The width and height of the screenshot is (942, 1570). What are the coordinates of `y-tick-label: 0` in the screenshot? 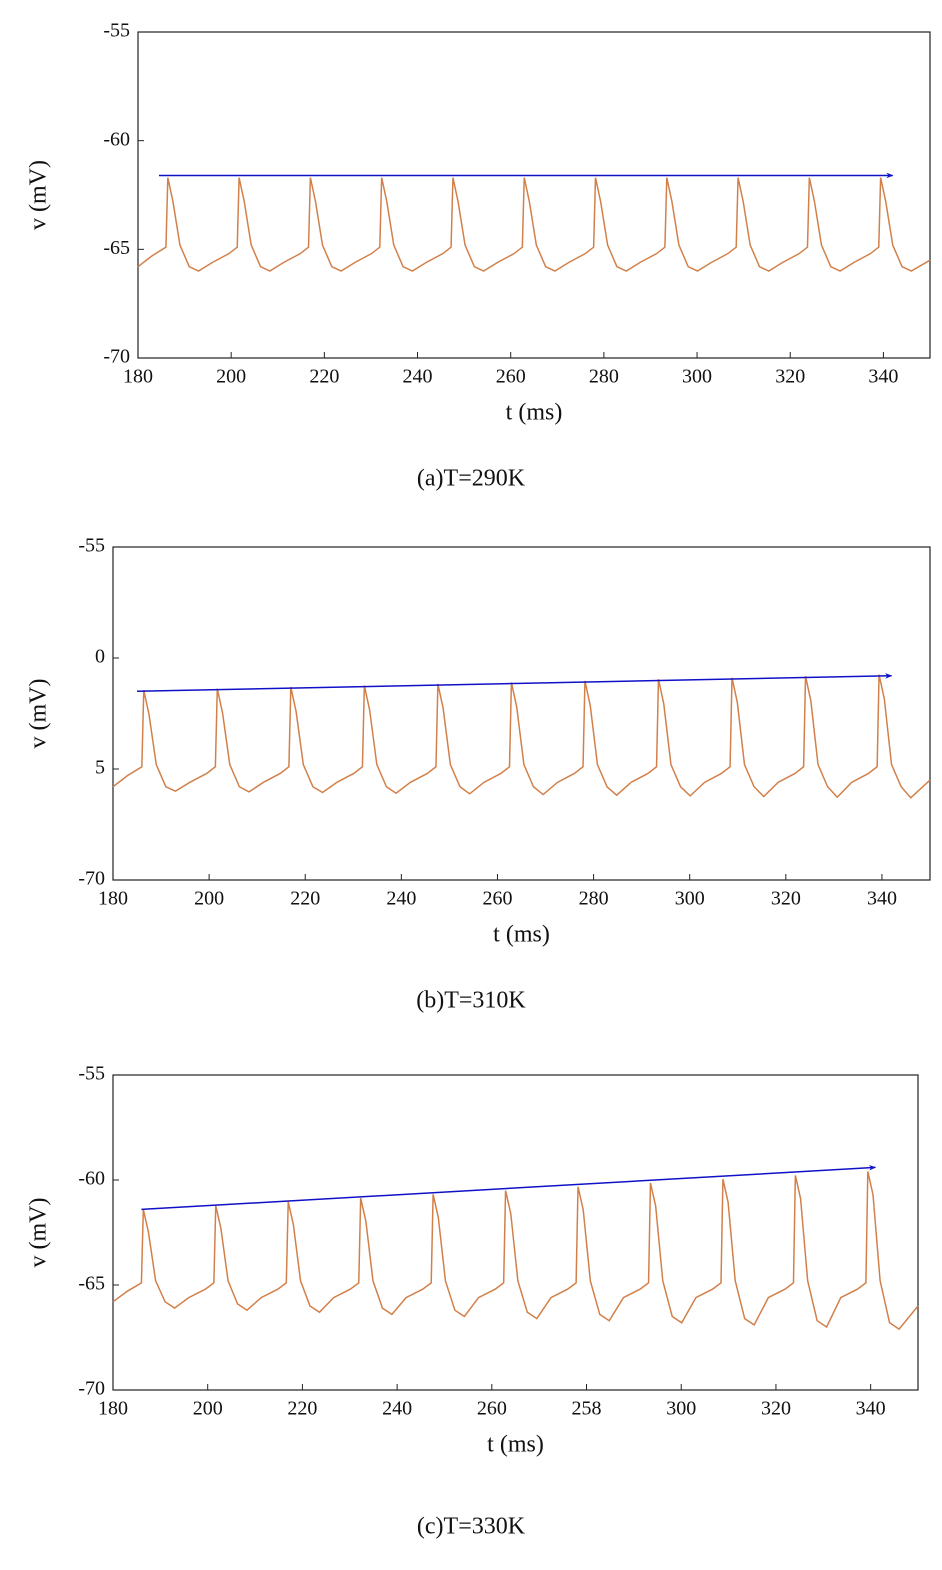 It's located at (100, 657).